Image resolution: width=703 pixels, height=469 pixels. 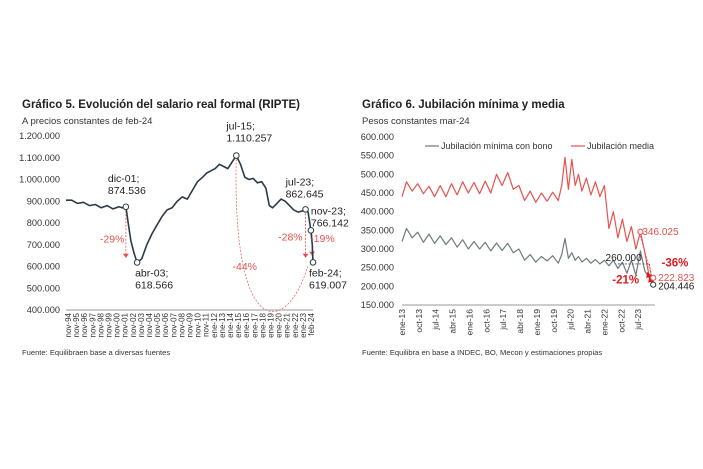 I want to click on y-tick-label: 400.000, so click(x=377, y=212).